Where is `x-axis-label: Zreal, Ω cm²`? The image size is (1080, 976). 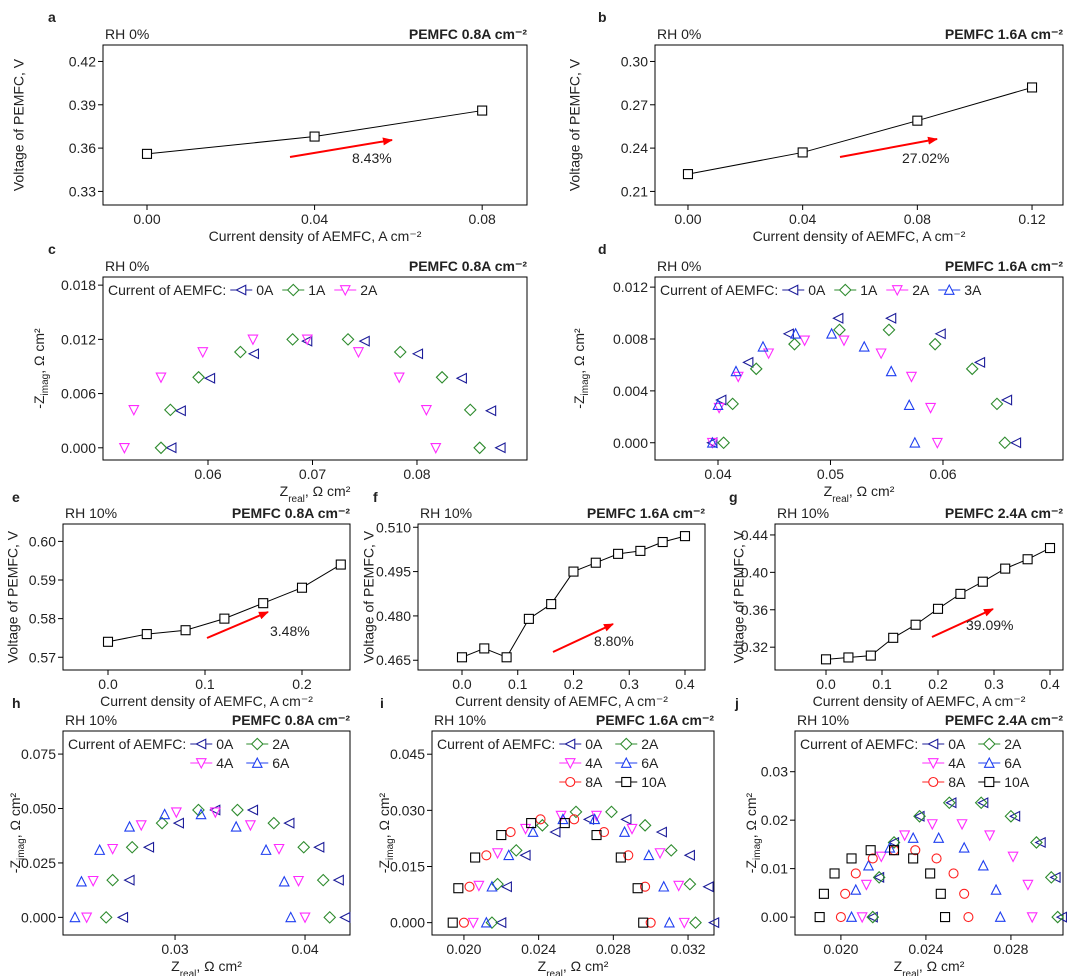
x-axis-label: Zreal, Ω cm² is located at coordinates (206, 967).